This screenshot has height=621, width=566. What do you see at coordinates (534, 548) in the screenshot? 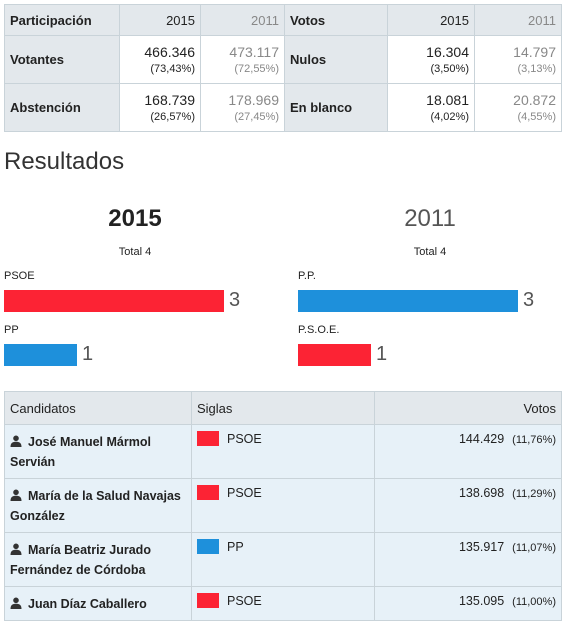
I see `votes-pct: (11,07%)` at bounding box center [534, 548].